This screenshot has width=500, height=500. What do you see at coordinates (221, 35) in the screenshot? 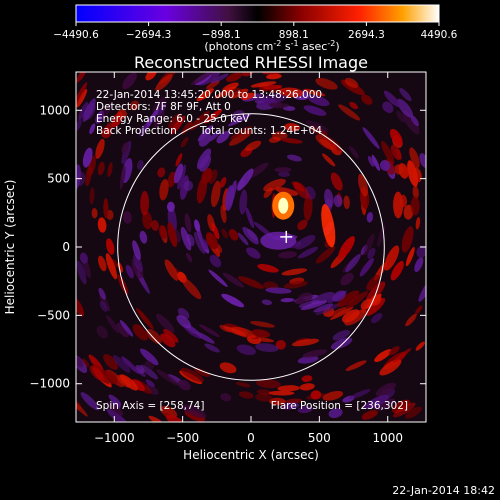
I see `colorbar-tick-label: −898.1` at bounding box center [221, 35].